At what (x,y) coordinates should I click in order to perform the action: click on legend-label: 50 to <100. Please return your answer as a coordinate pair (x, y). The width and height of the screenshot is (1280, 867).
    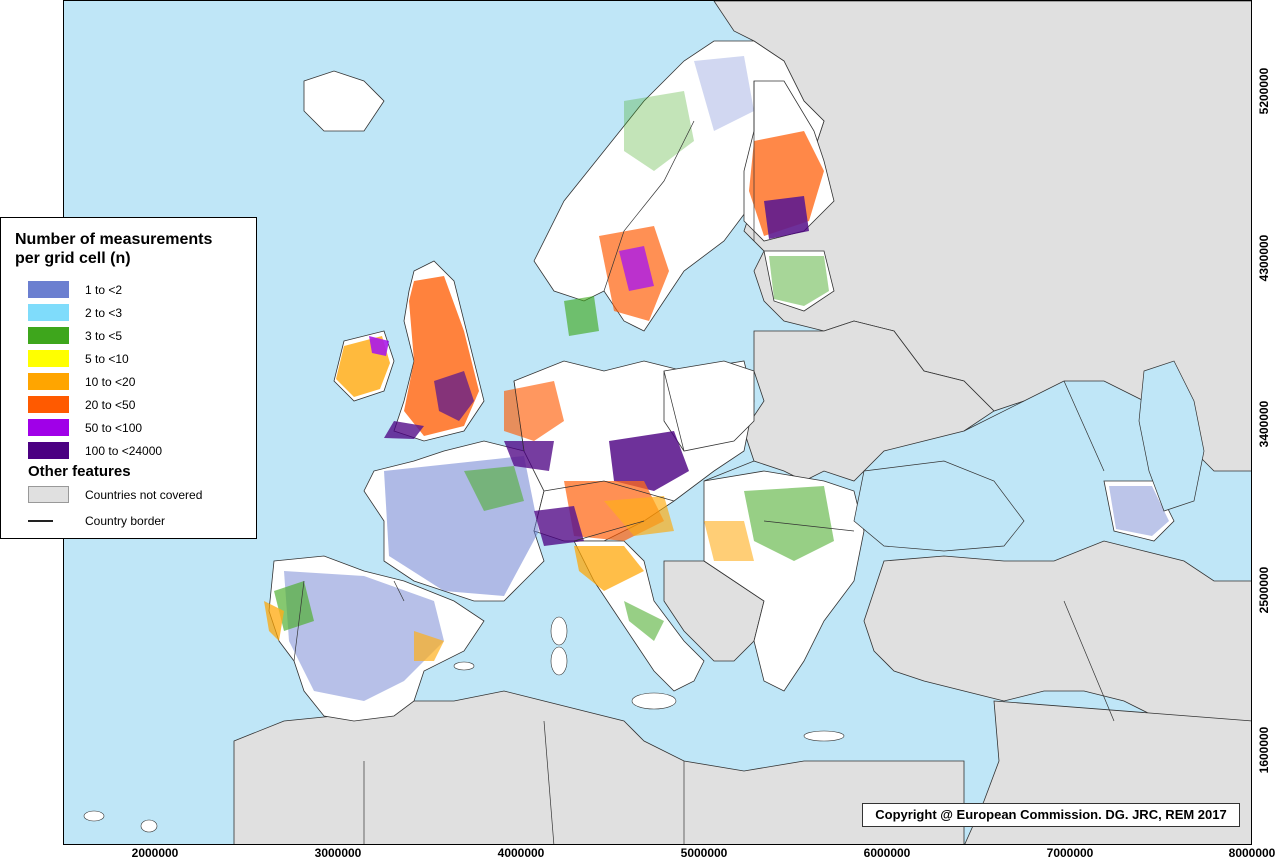
    Looking at the image, I should click on (114, 427).